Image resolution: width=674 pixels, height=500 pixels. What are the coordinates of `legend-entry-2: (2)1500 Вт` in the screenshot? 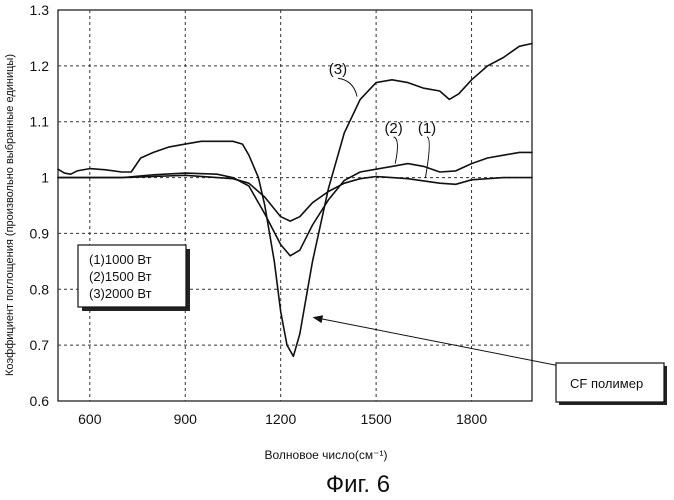 It's located at (120, 276).